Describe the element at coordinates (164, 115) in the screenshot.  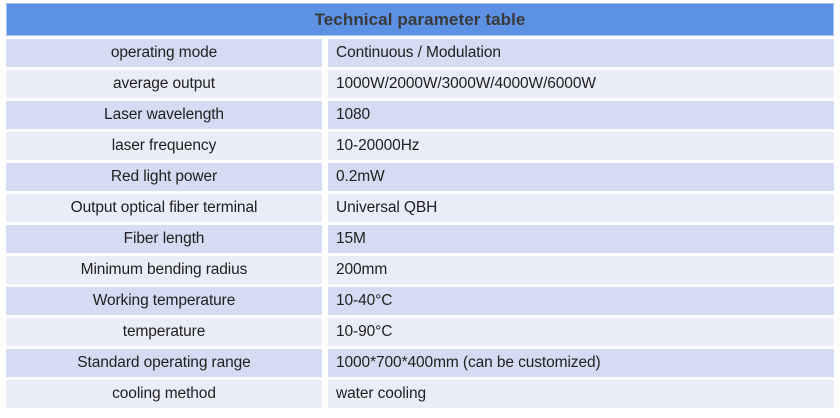
I see `param-name-cell: Laser wavelength` at that location.